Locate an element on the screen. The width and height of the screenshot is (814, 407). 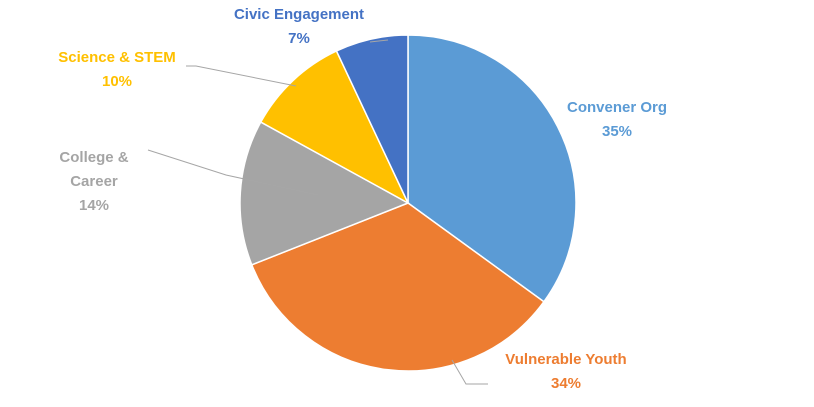
slice-value-label: 34% is located at coordinates (566, 383).